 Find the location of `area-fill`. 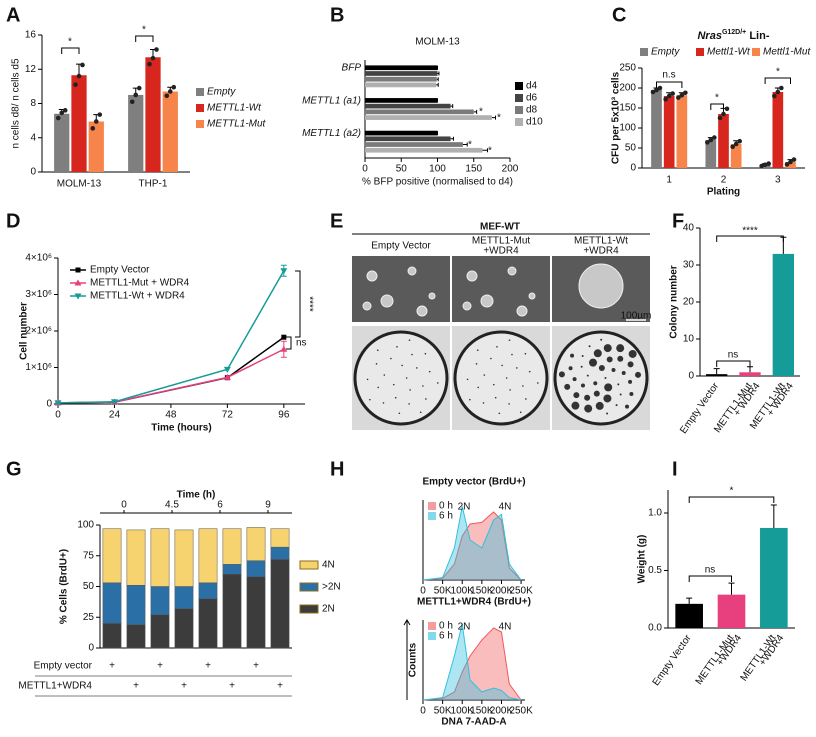

area-fill is located at coordinates (472, 546).